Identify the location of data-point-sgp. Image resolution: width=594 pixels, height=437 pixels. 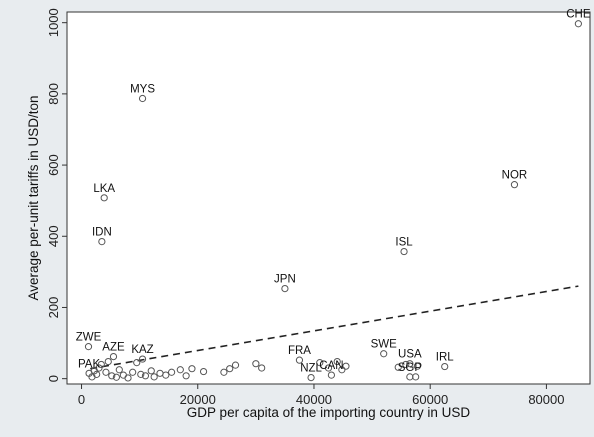
(410, 377).